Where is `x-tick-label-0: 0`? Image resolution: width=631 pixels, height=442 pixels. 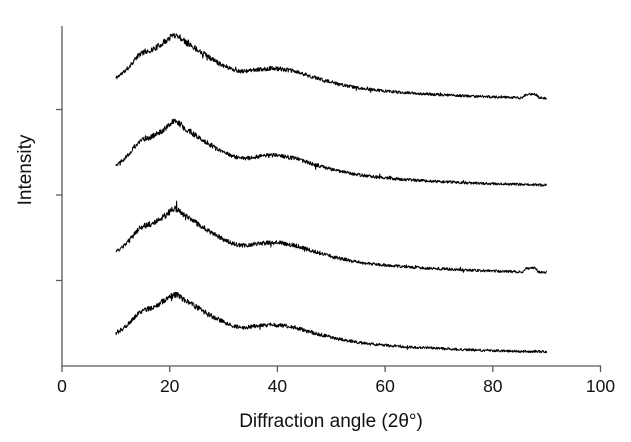 x-tick-label-0: 0 is located at coordinates (62, 386).